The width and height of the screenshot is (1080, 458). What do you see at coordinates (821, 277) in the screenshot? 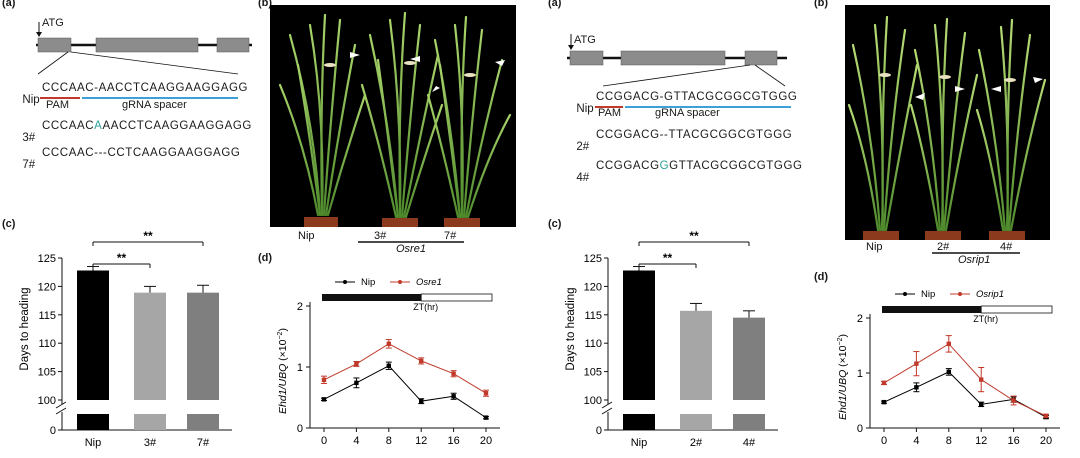
I see `panel-label-d-right: (d)` at bounding box center [821, 277].